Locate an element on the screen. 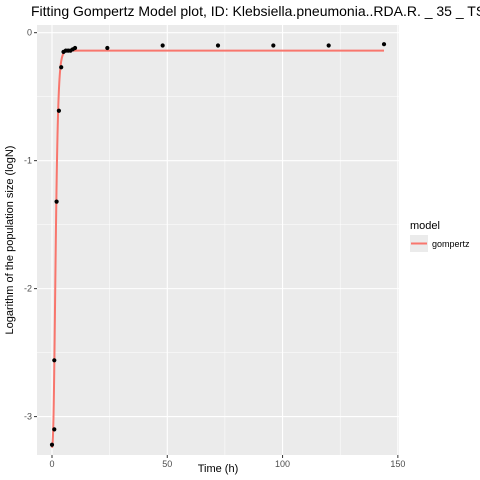 This screenshot has height=480, width=480. x-axis-ticks: 0 50 100 150 is located at coordinates (227, 462).